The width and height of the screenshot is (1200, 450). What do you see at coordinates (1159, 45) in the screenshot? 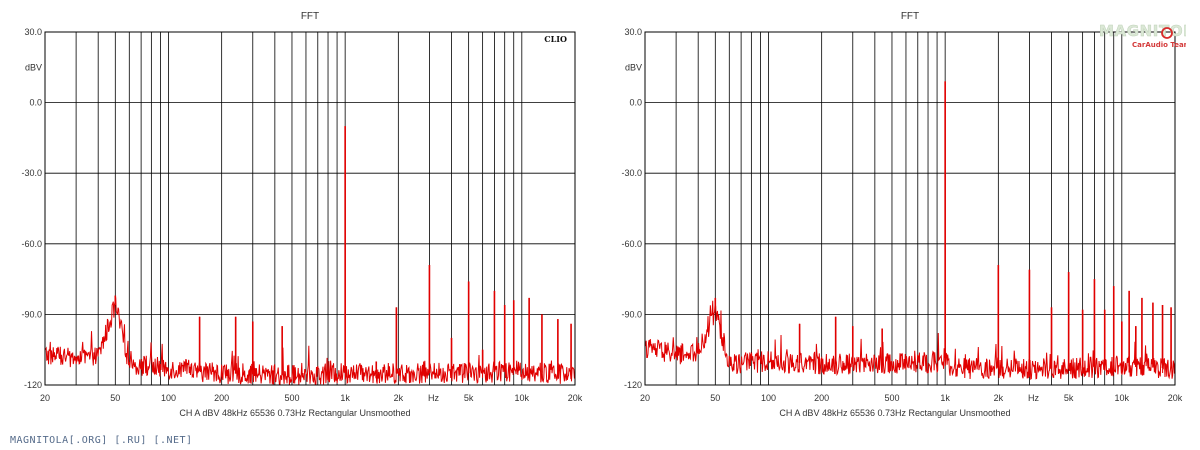
I see `svg-text: CarAudio Team` at bounding box center [1159, 45].